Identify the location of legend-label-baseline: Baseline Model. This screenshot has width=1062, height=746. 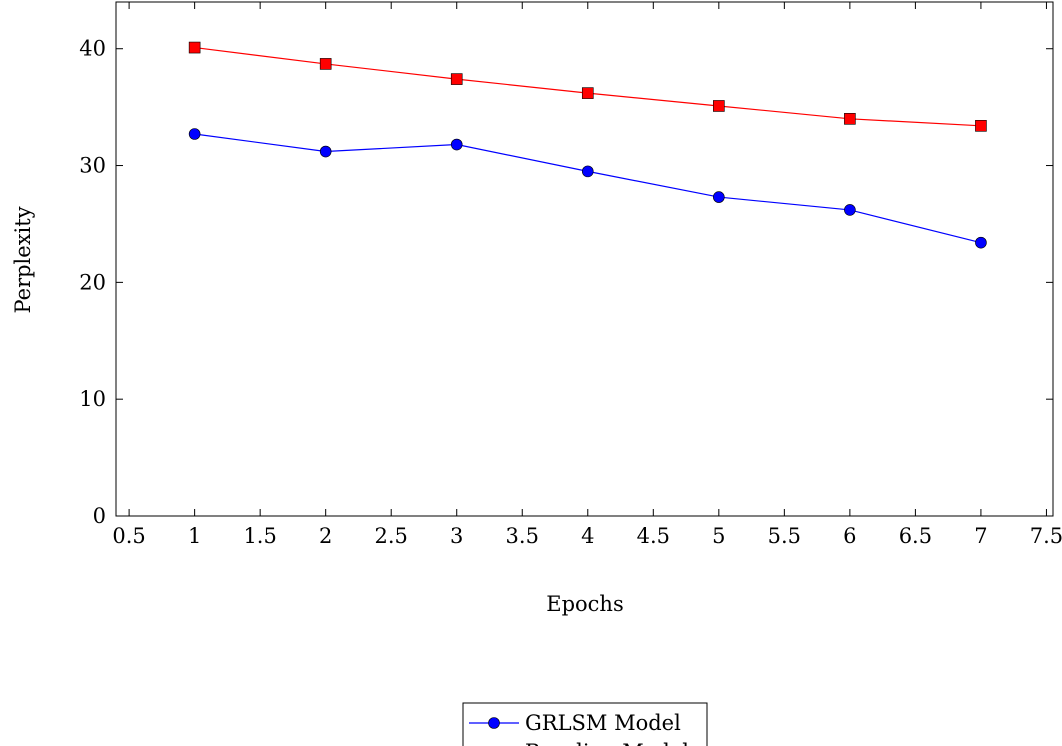
(607, 743).